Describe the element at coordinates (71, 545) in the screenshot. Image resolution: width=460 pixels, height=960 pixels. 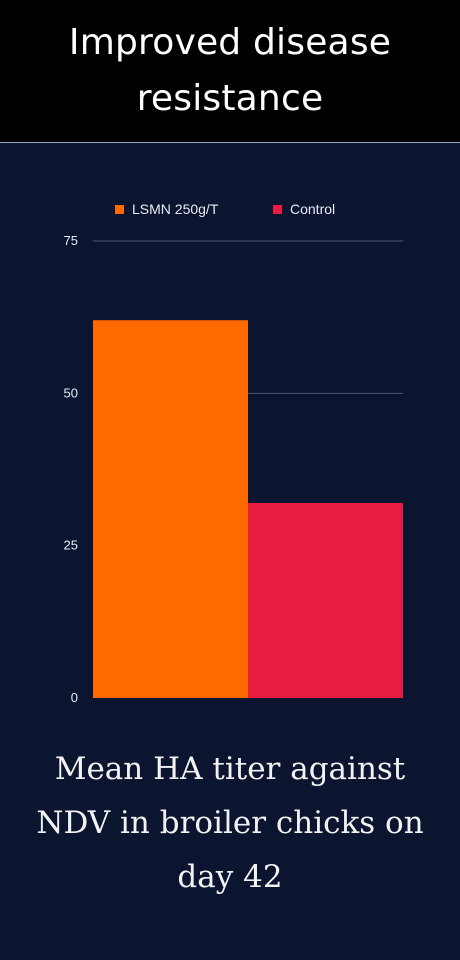
I see `y-tick-label-25: 25` at that location.